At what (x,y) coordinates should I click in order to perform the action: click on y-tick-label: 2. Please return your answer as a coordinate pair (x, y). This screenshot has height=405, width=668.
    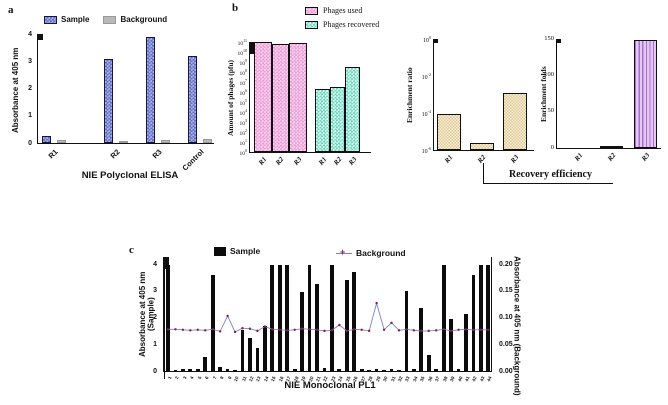
    Looking at the image, I should click on (30, 88).